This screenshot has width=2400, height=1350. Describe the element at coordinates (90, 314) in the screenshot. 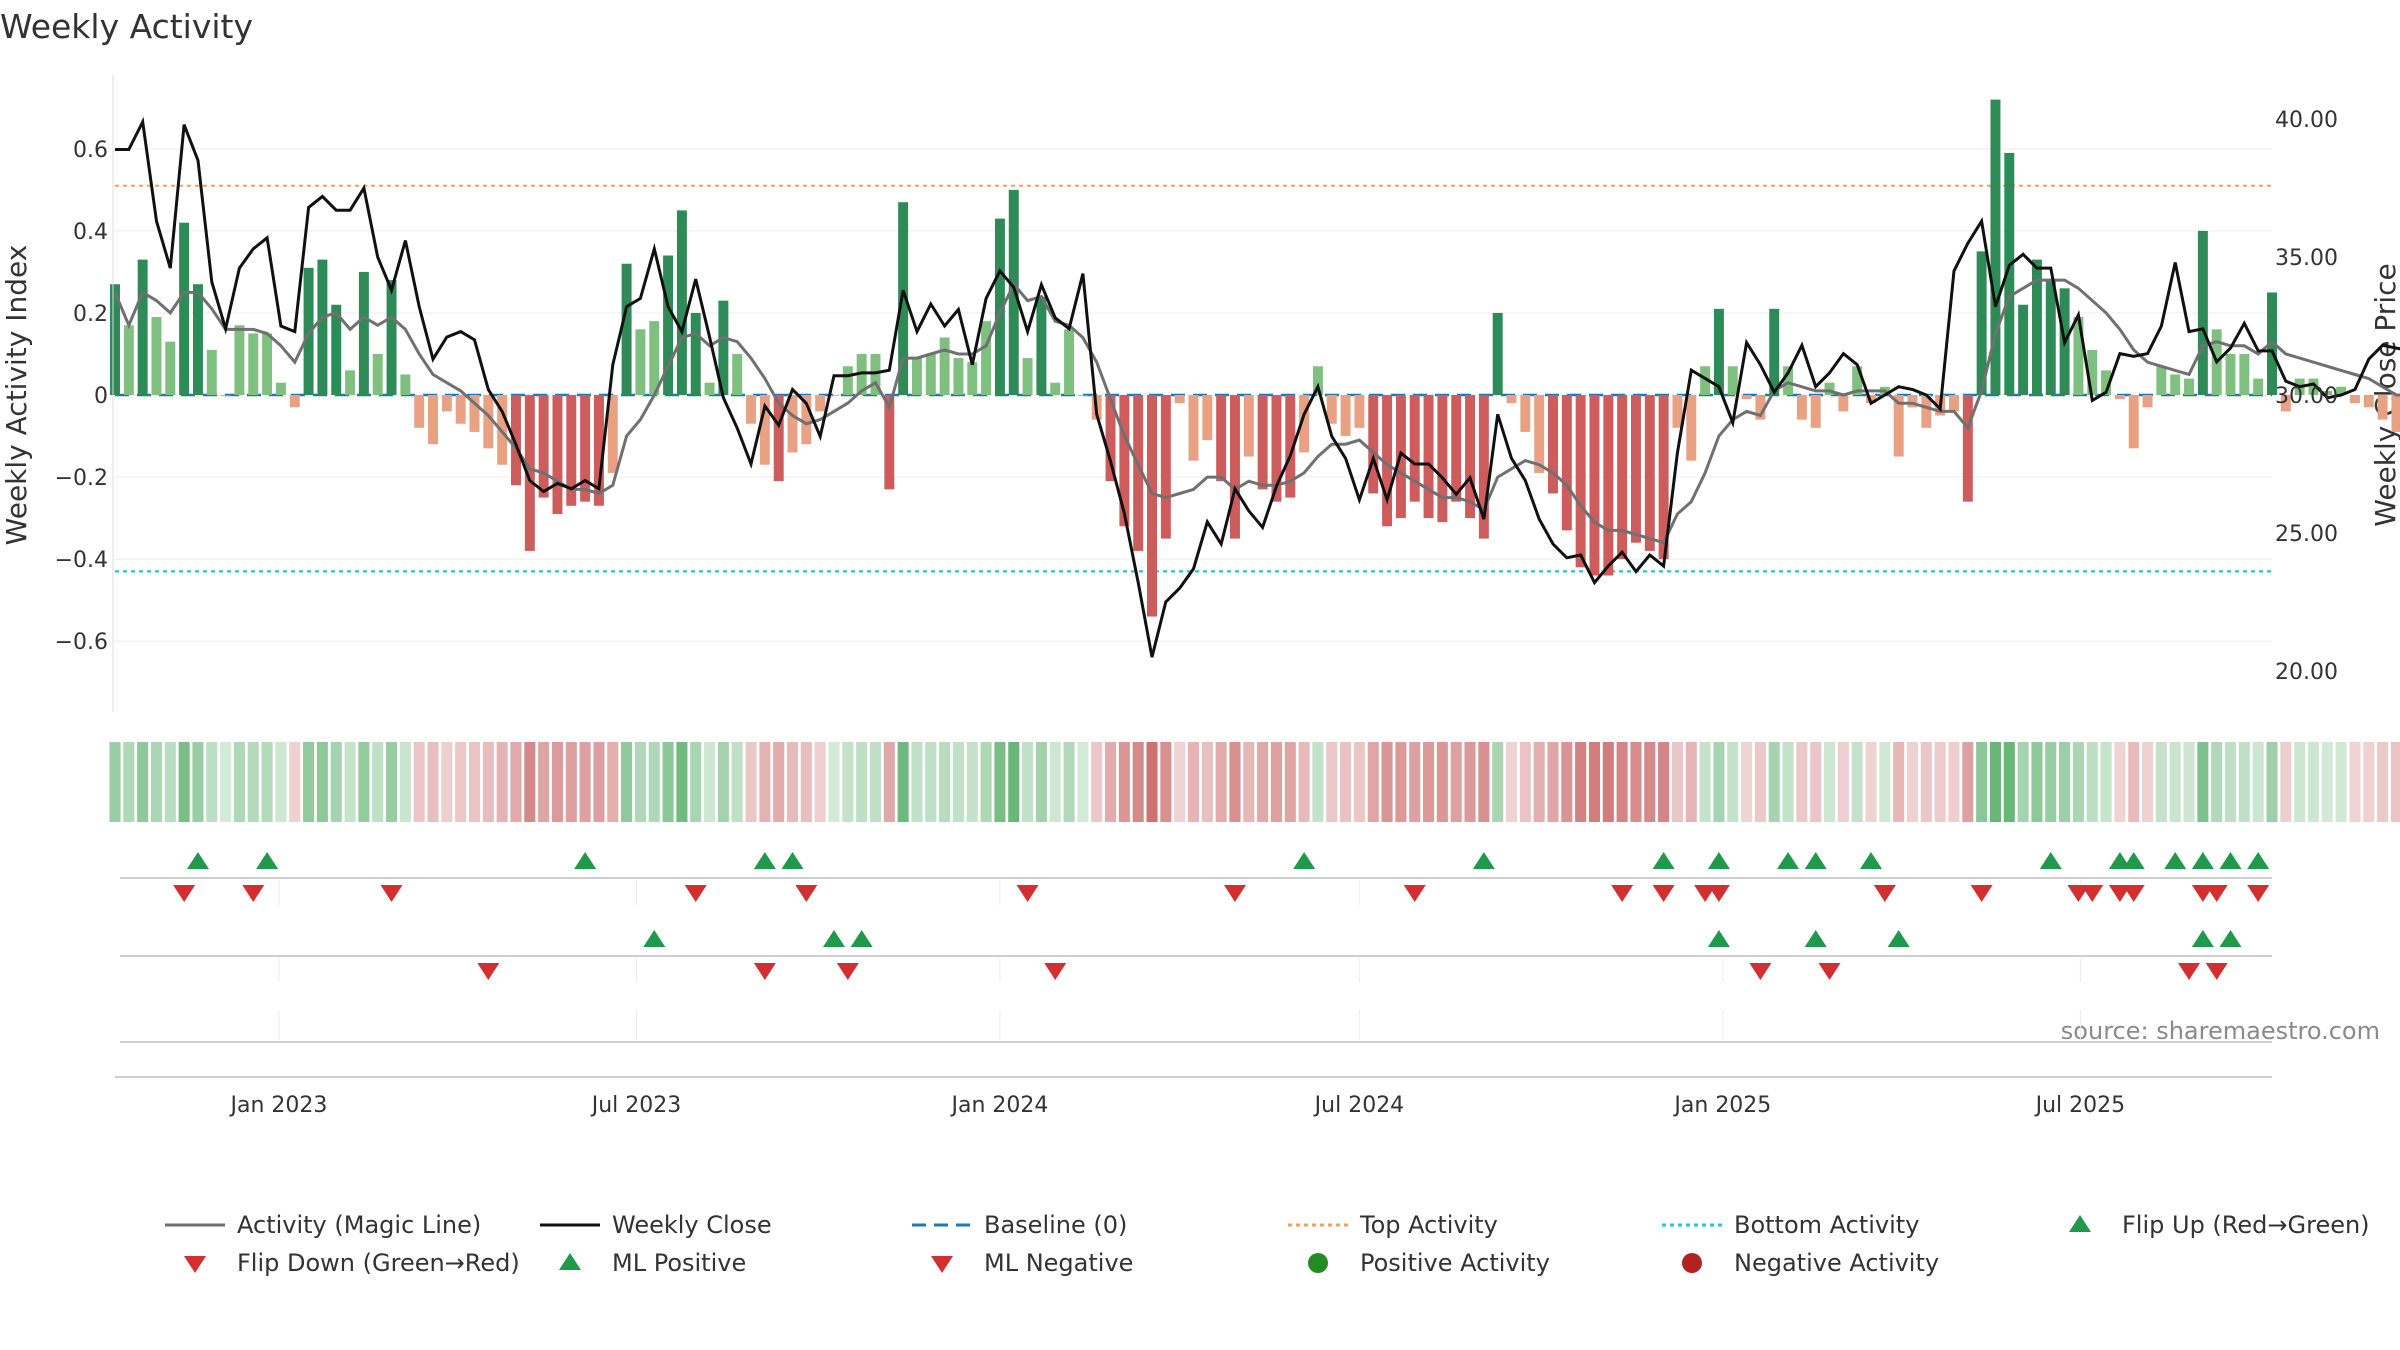

I see `y-tick-left: 0.2` at that location.